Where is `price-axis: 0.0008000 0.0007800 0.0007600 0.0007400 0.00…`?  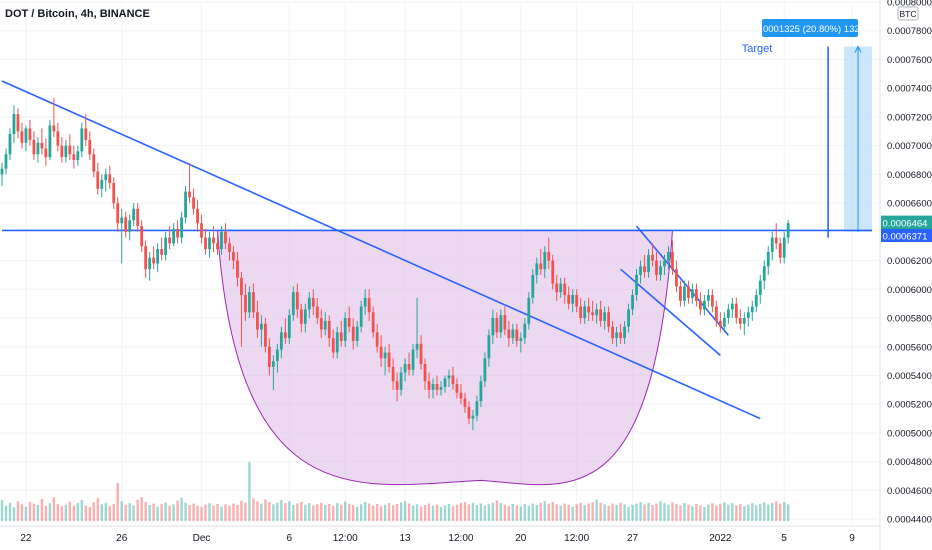
price-axis: 0.0008000 0.0007800 0.0007600 0.0007400 0.00… is located at coordinates (905, 275).